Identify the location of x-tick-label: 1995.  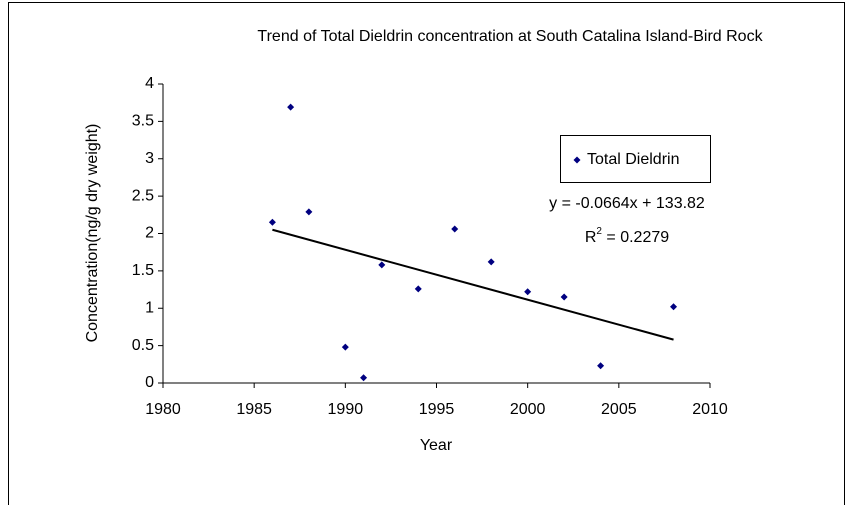
(437, 409).